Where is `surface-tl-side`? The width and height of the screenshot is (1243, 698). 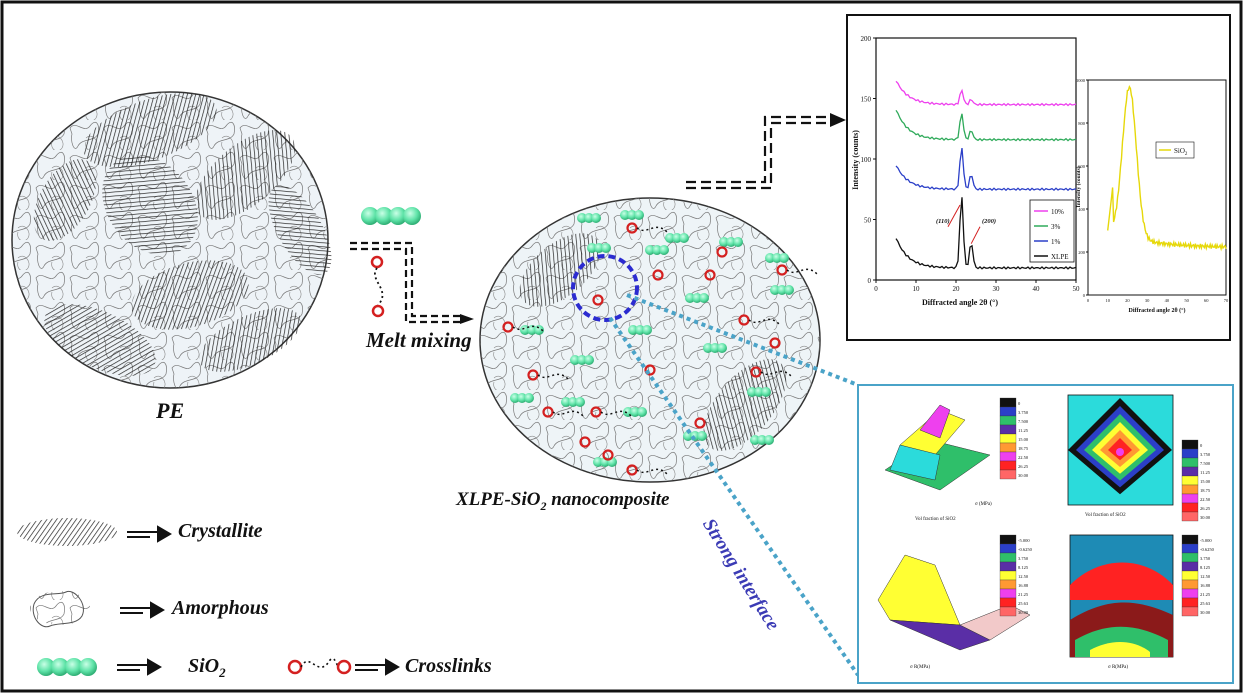 surface-tl-side is located at coordinates (915, 462).